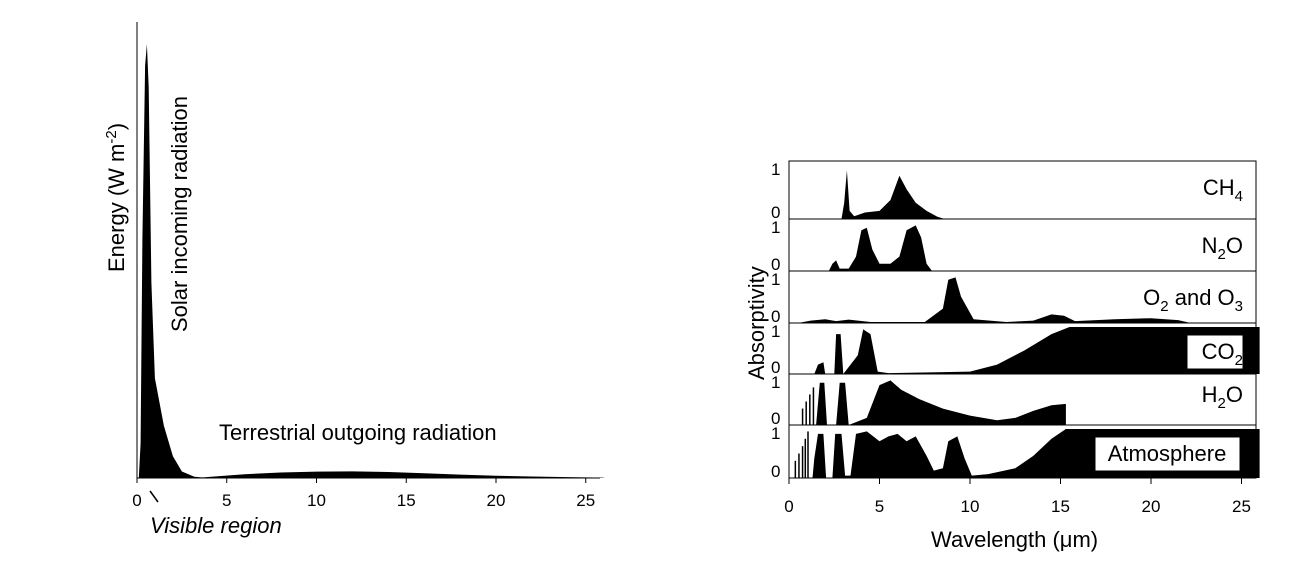 This screenshot has width=1308, height=575. I want to click on panel-label-1: CH4, so click(1223, 190).